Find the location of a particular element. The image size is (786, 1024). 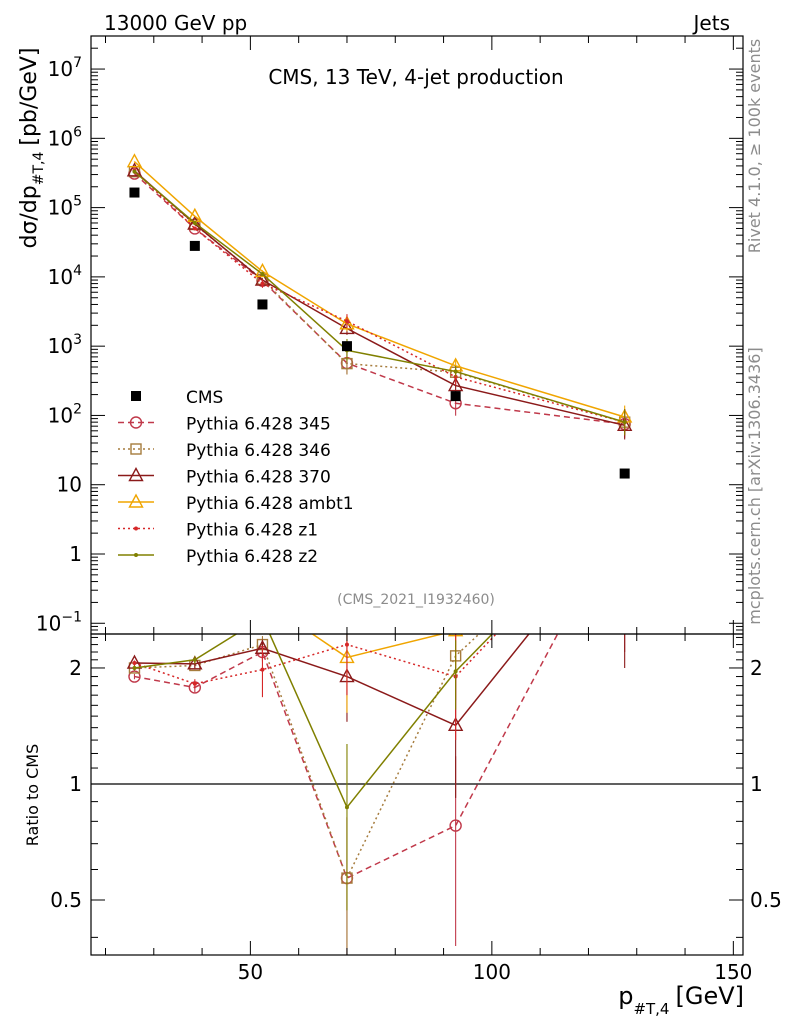

legend-item: Pythia 6.428 z2 is located at coordinates (218, 557).